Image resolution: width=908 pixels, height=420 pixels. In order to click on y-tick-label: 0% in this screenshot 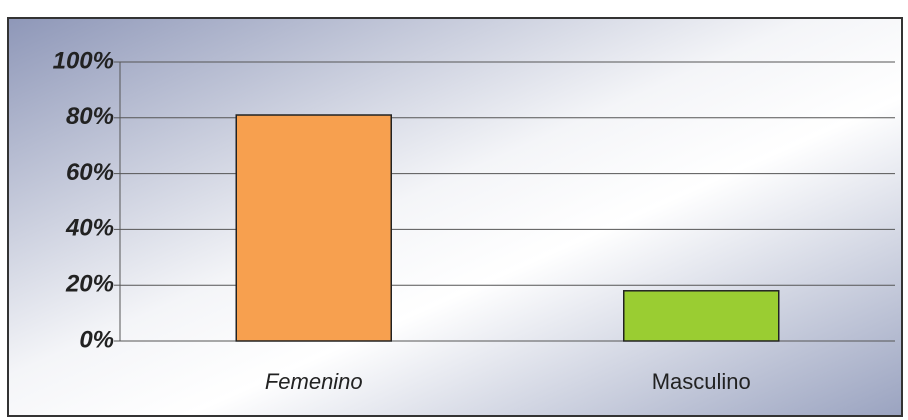, I will do `click(96, 339)`.